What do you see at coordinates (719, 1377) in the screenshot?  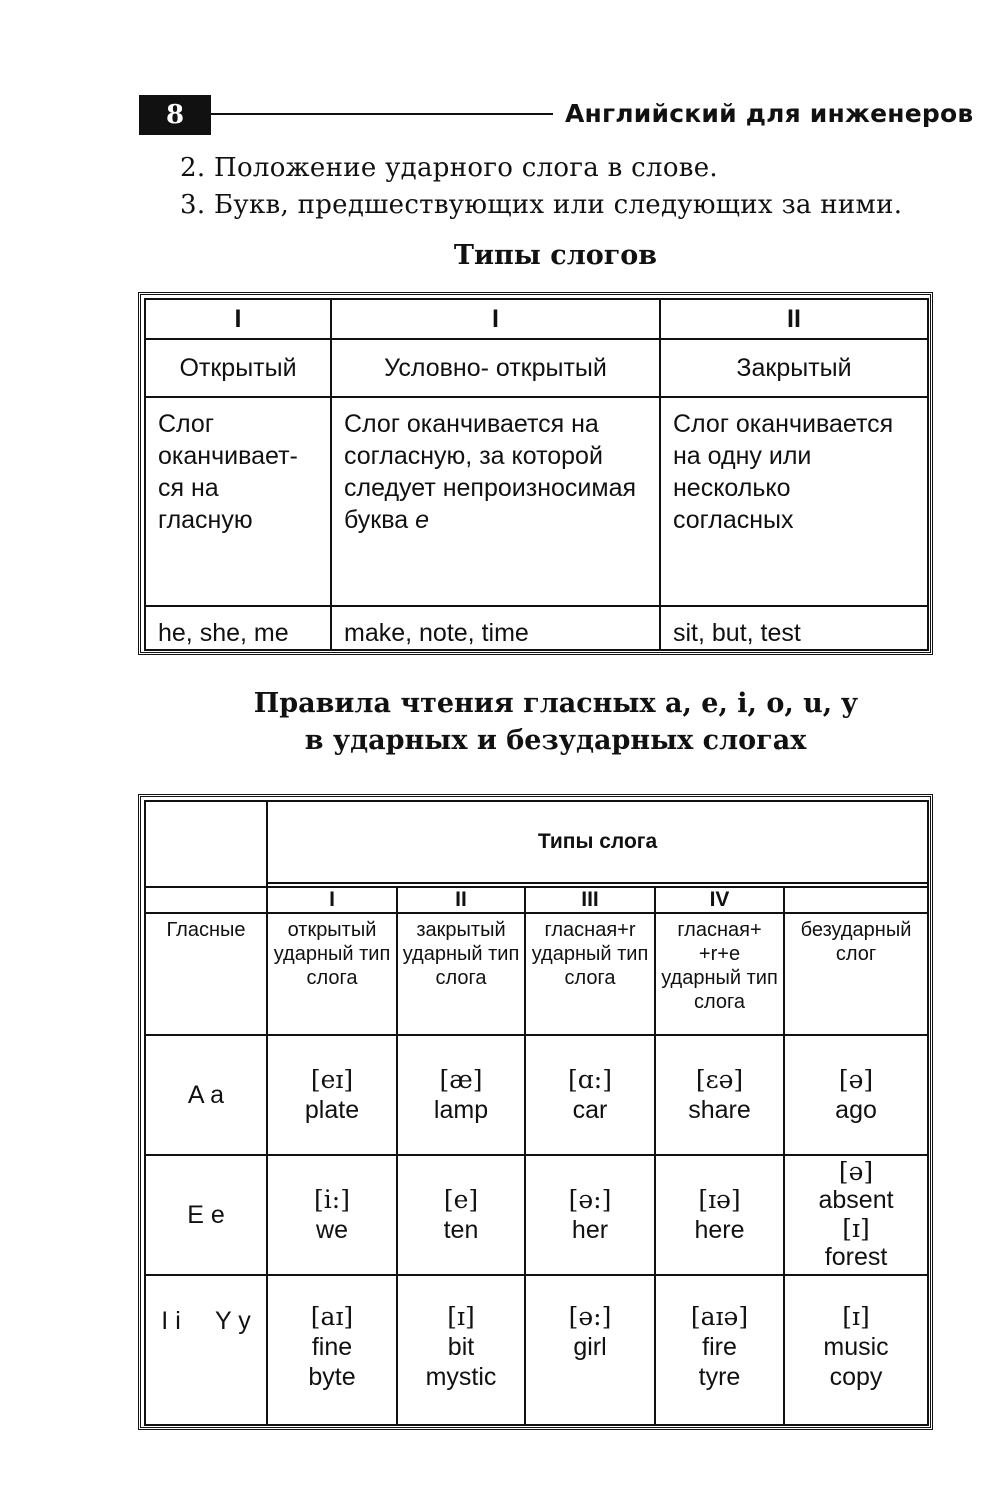 I see `example-word: tyre` at bounding box center [719, 1377].